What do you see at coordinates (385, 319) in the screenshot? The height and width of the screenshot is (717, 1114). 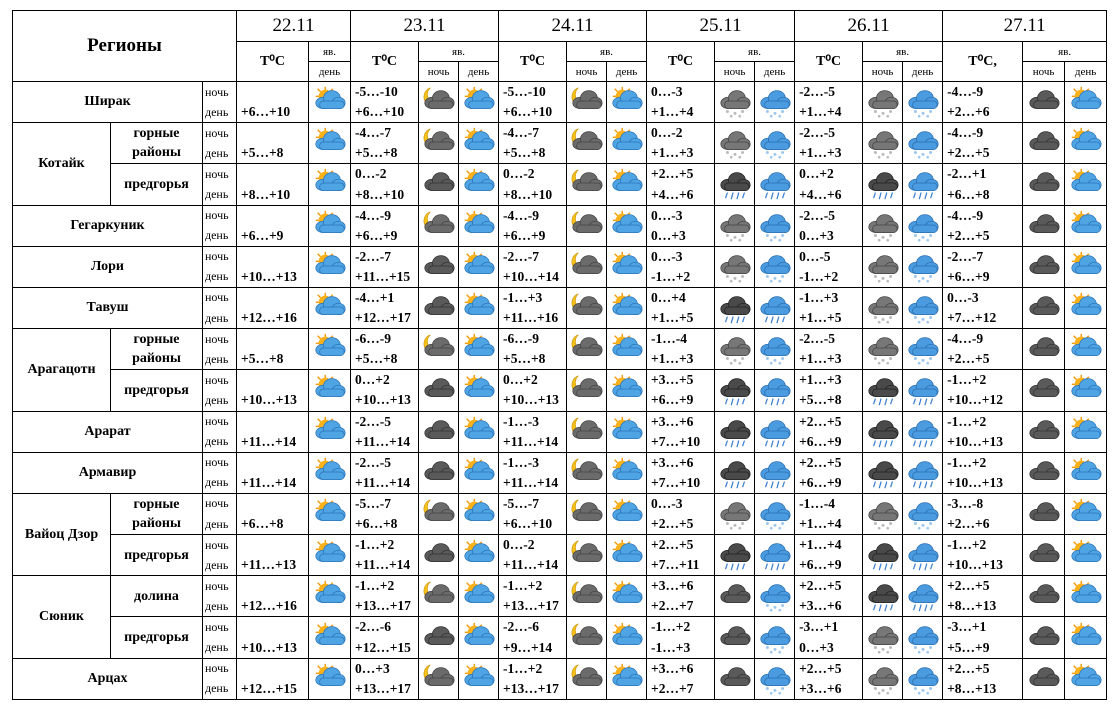 I see `temperature: +12…+17` at bounding box center [385, 319].